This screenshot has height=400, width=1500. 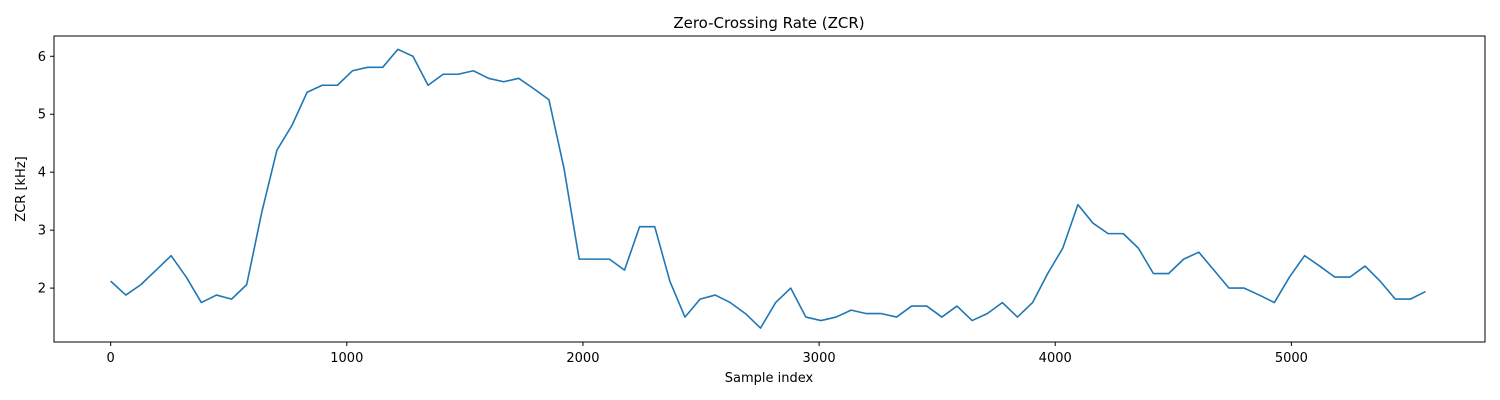 I want to click on x-axis-title: Sample index, so click(x=769, y=378).